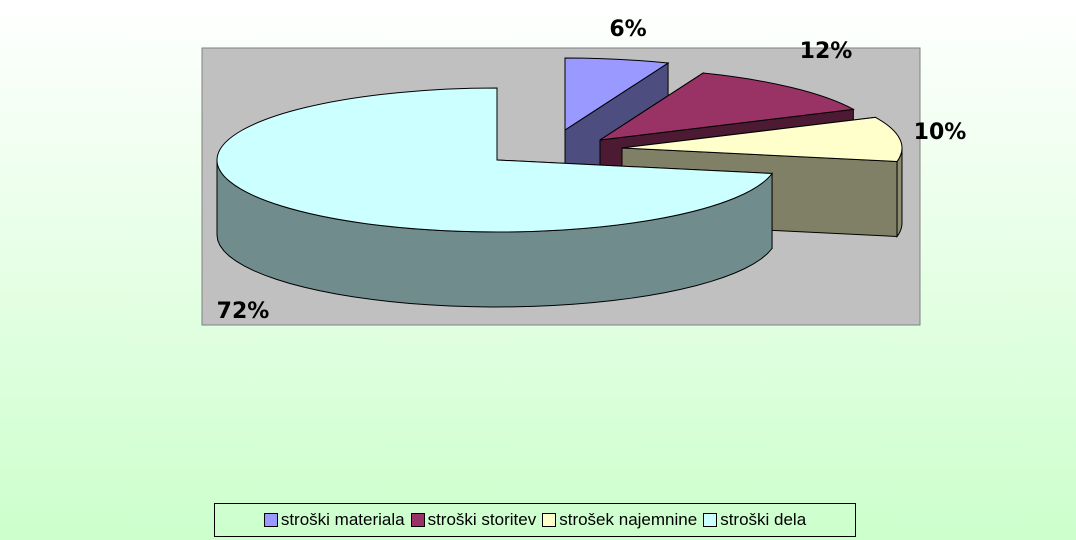  I want to click on data-label: 12%, so click(826, 51).